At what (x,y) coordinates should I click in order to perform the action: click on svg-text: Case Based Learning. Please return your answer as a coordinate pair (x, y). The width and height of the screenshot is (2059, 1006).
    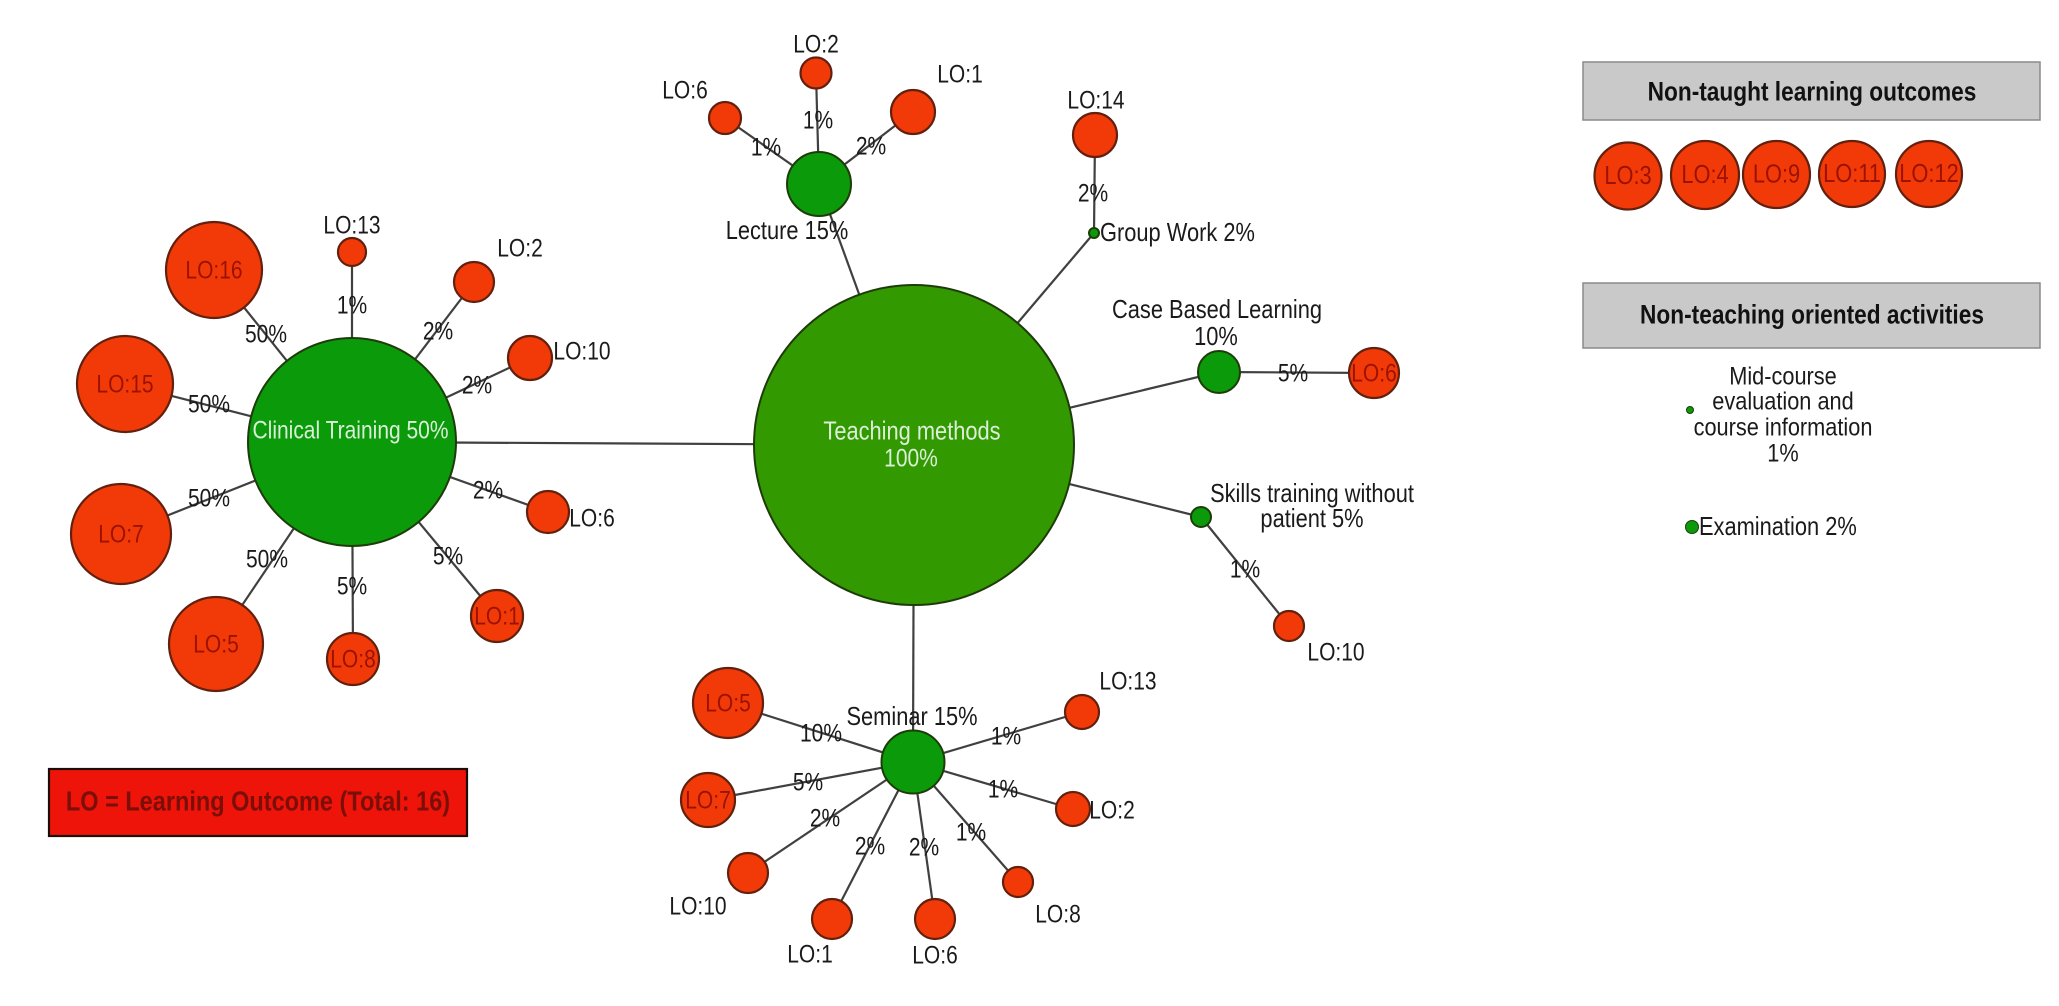
    Looking at the image, I should click on (1217, 309).